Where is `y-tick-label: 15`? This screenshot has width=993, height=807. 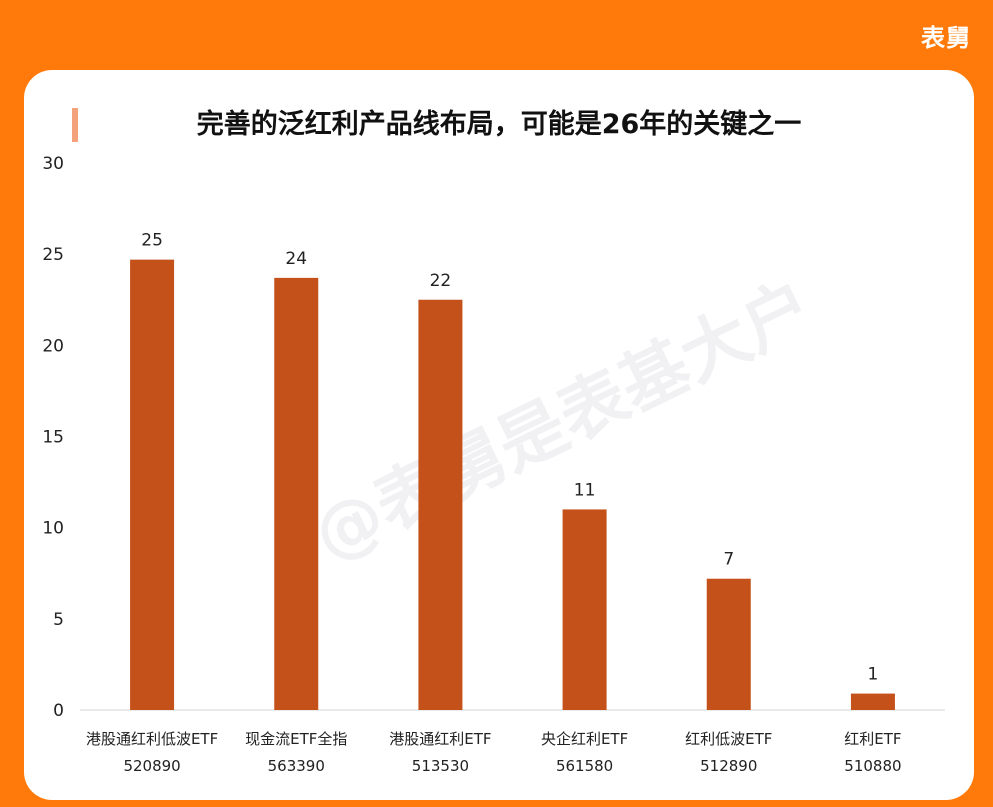 y-tick-label: 15 is located at coordinates (53, 438).